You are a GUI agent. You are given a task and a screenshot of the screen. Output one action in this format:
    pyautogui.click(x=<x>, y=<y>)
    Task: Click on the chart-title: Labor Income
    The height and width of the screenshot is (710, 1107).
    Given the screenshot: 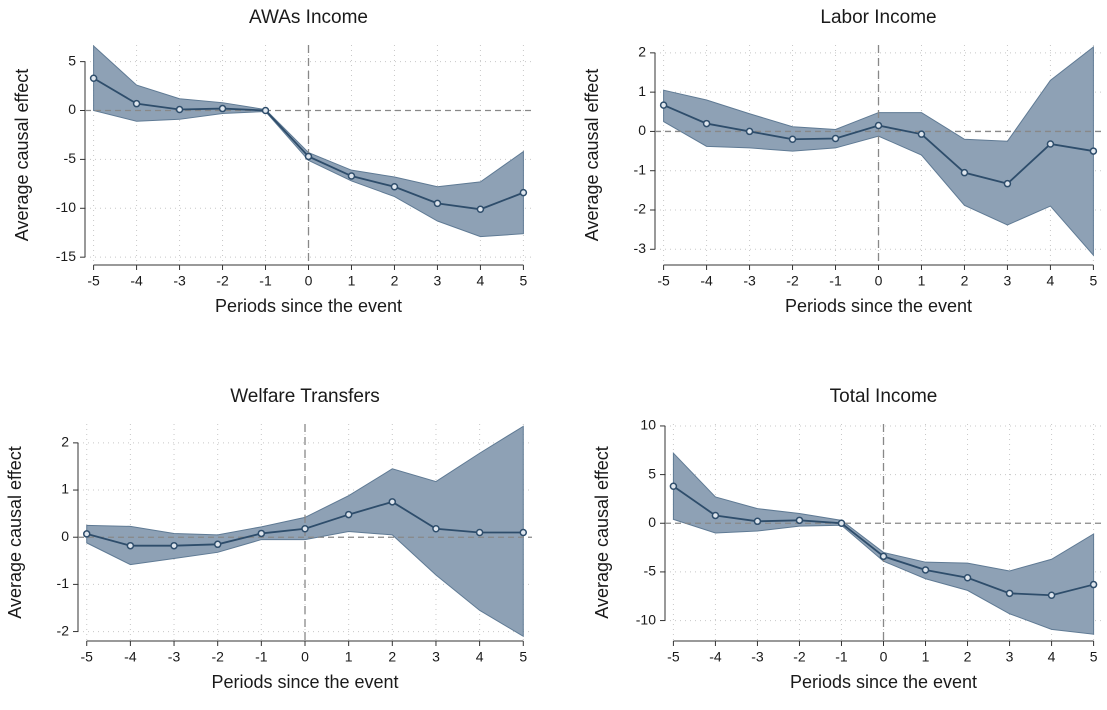 What is the action you would take?
    pyautogui.click(x=878, y=17)
    